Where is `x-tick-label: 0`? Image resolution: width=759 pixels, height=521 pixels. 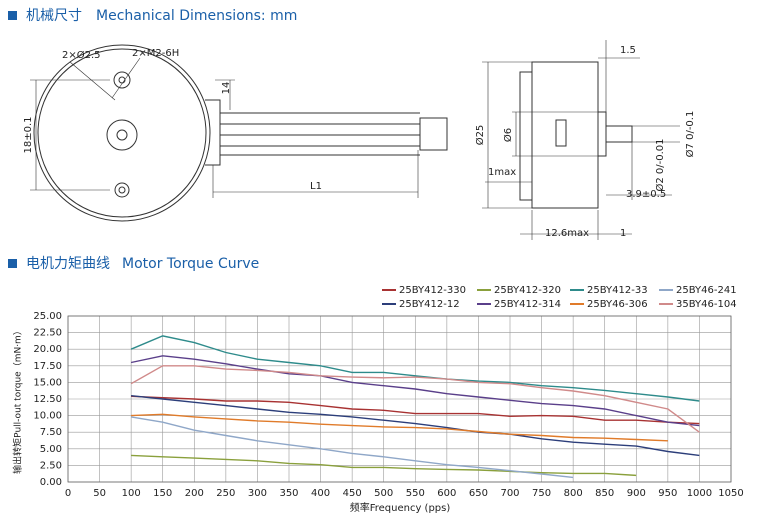 x-tick-label: 0 is located at coordinates (68, 493).